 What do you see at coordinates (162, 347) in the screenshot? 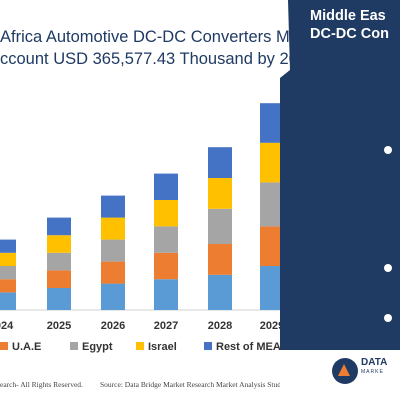
I see `legend-label-israel: Israel` at bounding box center [162, 347].